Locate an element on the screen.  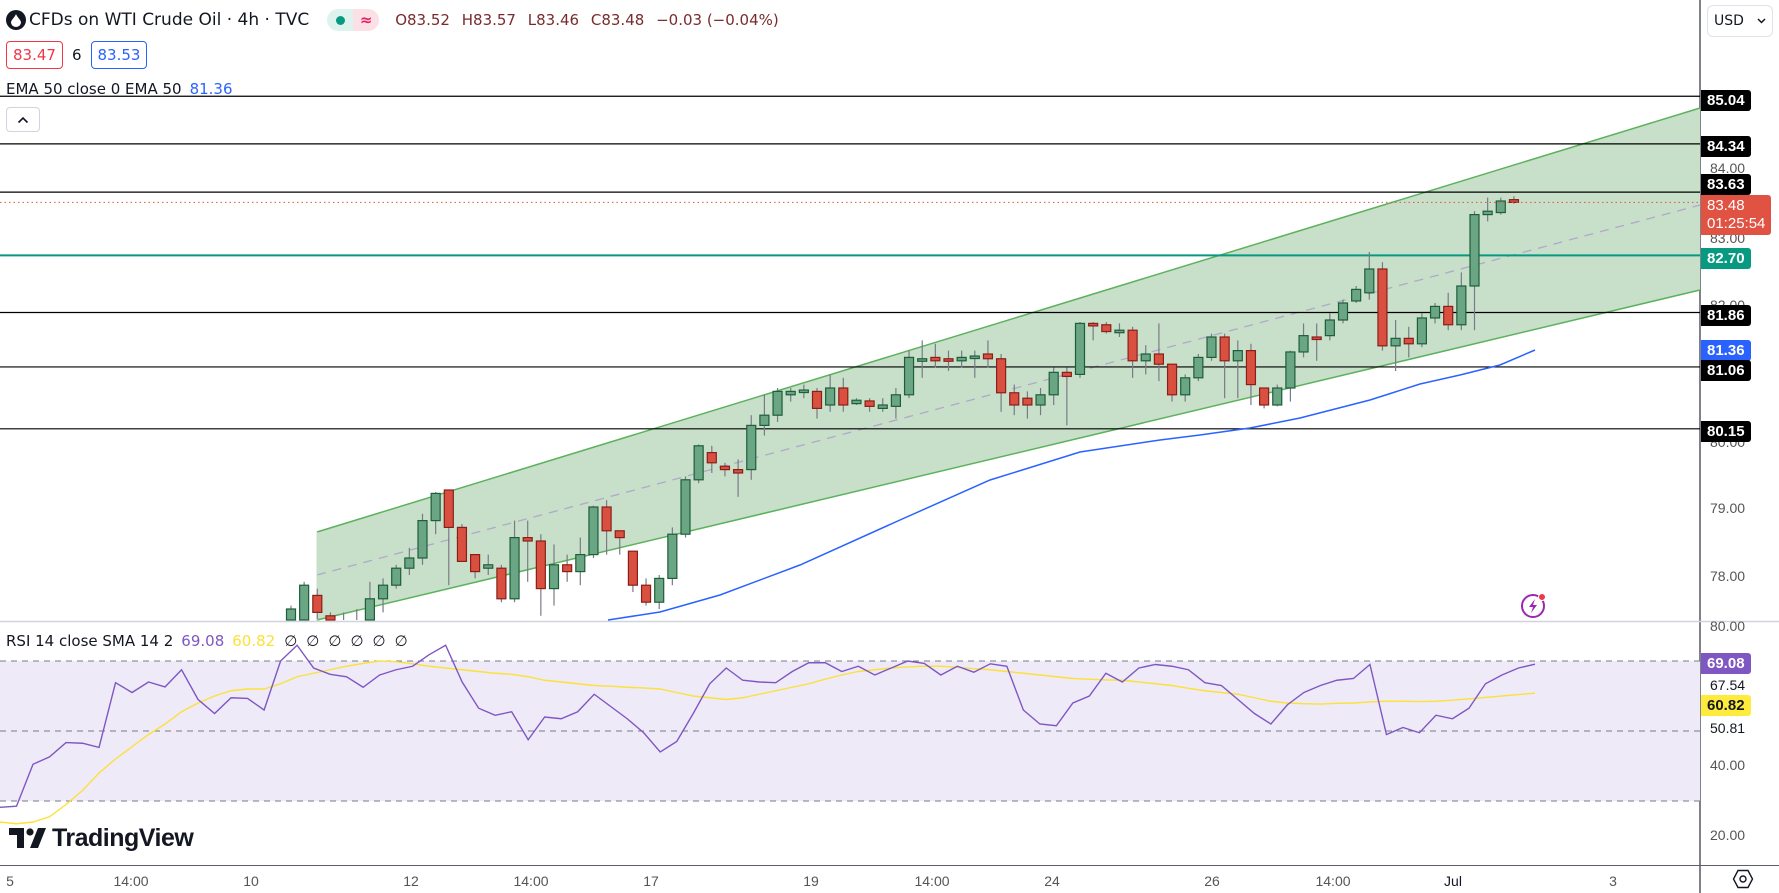
rsi-label: RSI 14 close SMA 14 2 is located at coordinates (90, 641).